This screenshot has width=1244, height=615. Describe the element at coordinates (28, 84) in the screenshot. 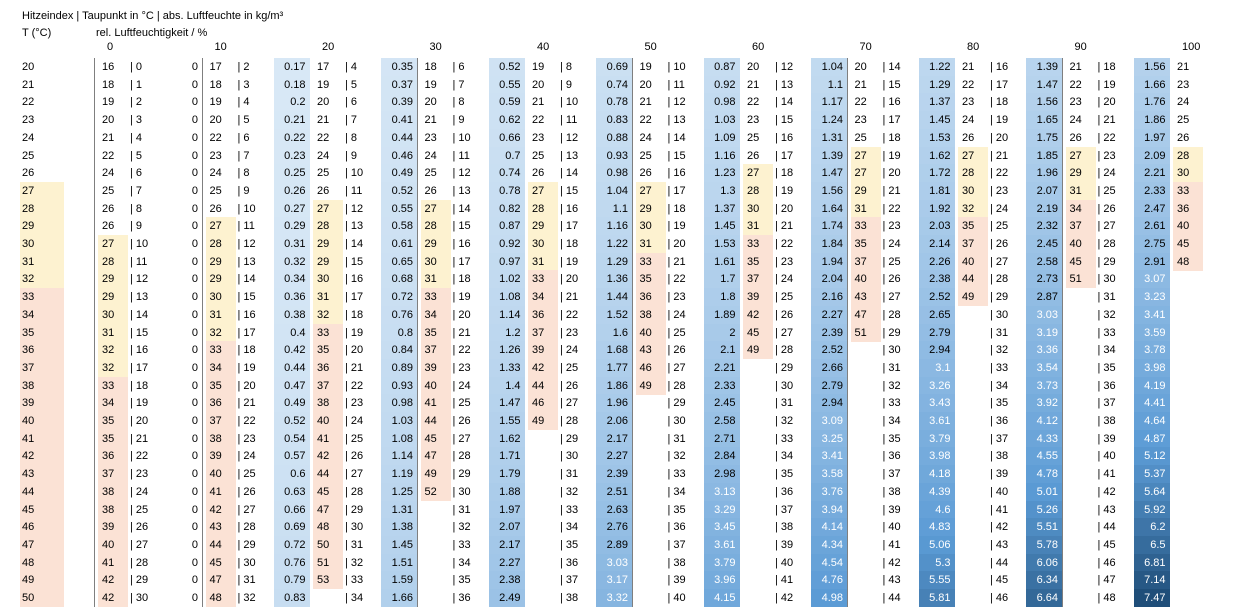

I see `temperature-row-label: 21` at that location.